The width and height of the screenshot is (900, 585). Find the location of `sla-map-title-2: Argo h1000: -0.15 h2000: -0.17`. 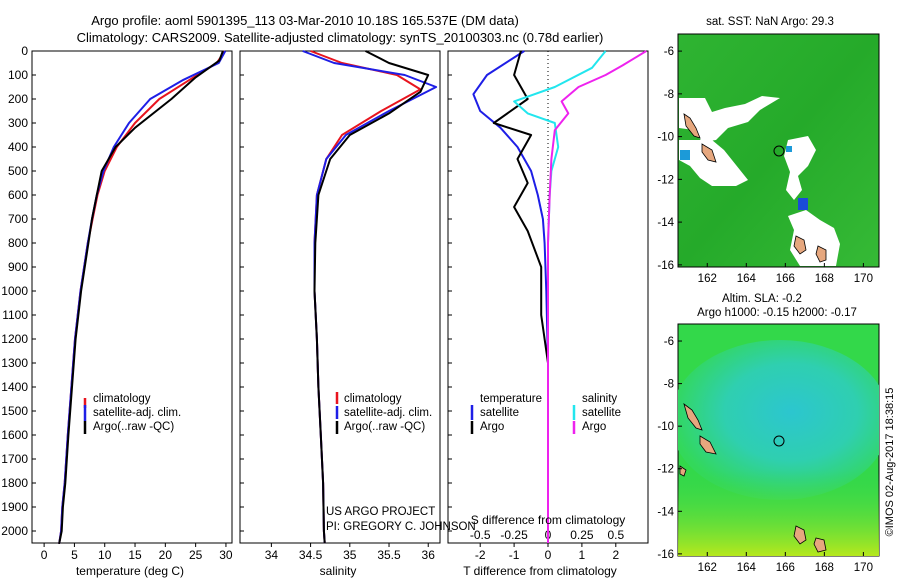

sla-map-title-2: Argo h1000: -0.15 h2000: -0.17 is located at coordinates (777, 313).